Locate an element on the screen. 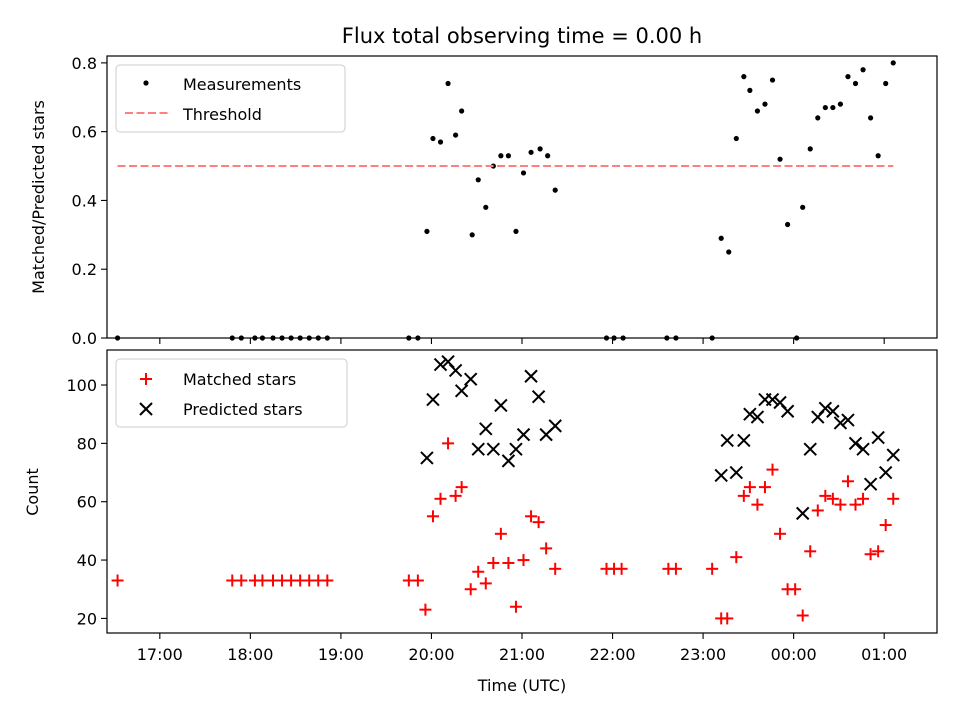  legend-measurements-label: Measurements is located at coordinates (242, 84).